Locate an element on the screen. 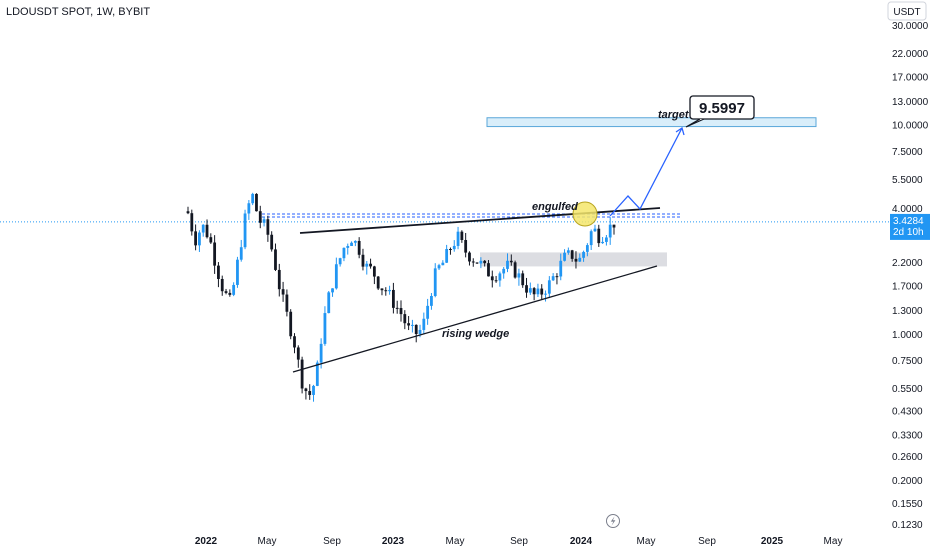 This screenshot has height=550, width=932. projection-arrowhead is located at coordinates (680, 131).